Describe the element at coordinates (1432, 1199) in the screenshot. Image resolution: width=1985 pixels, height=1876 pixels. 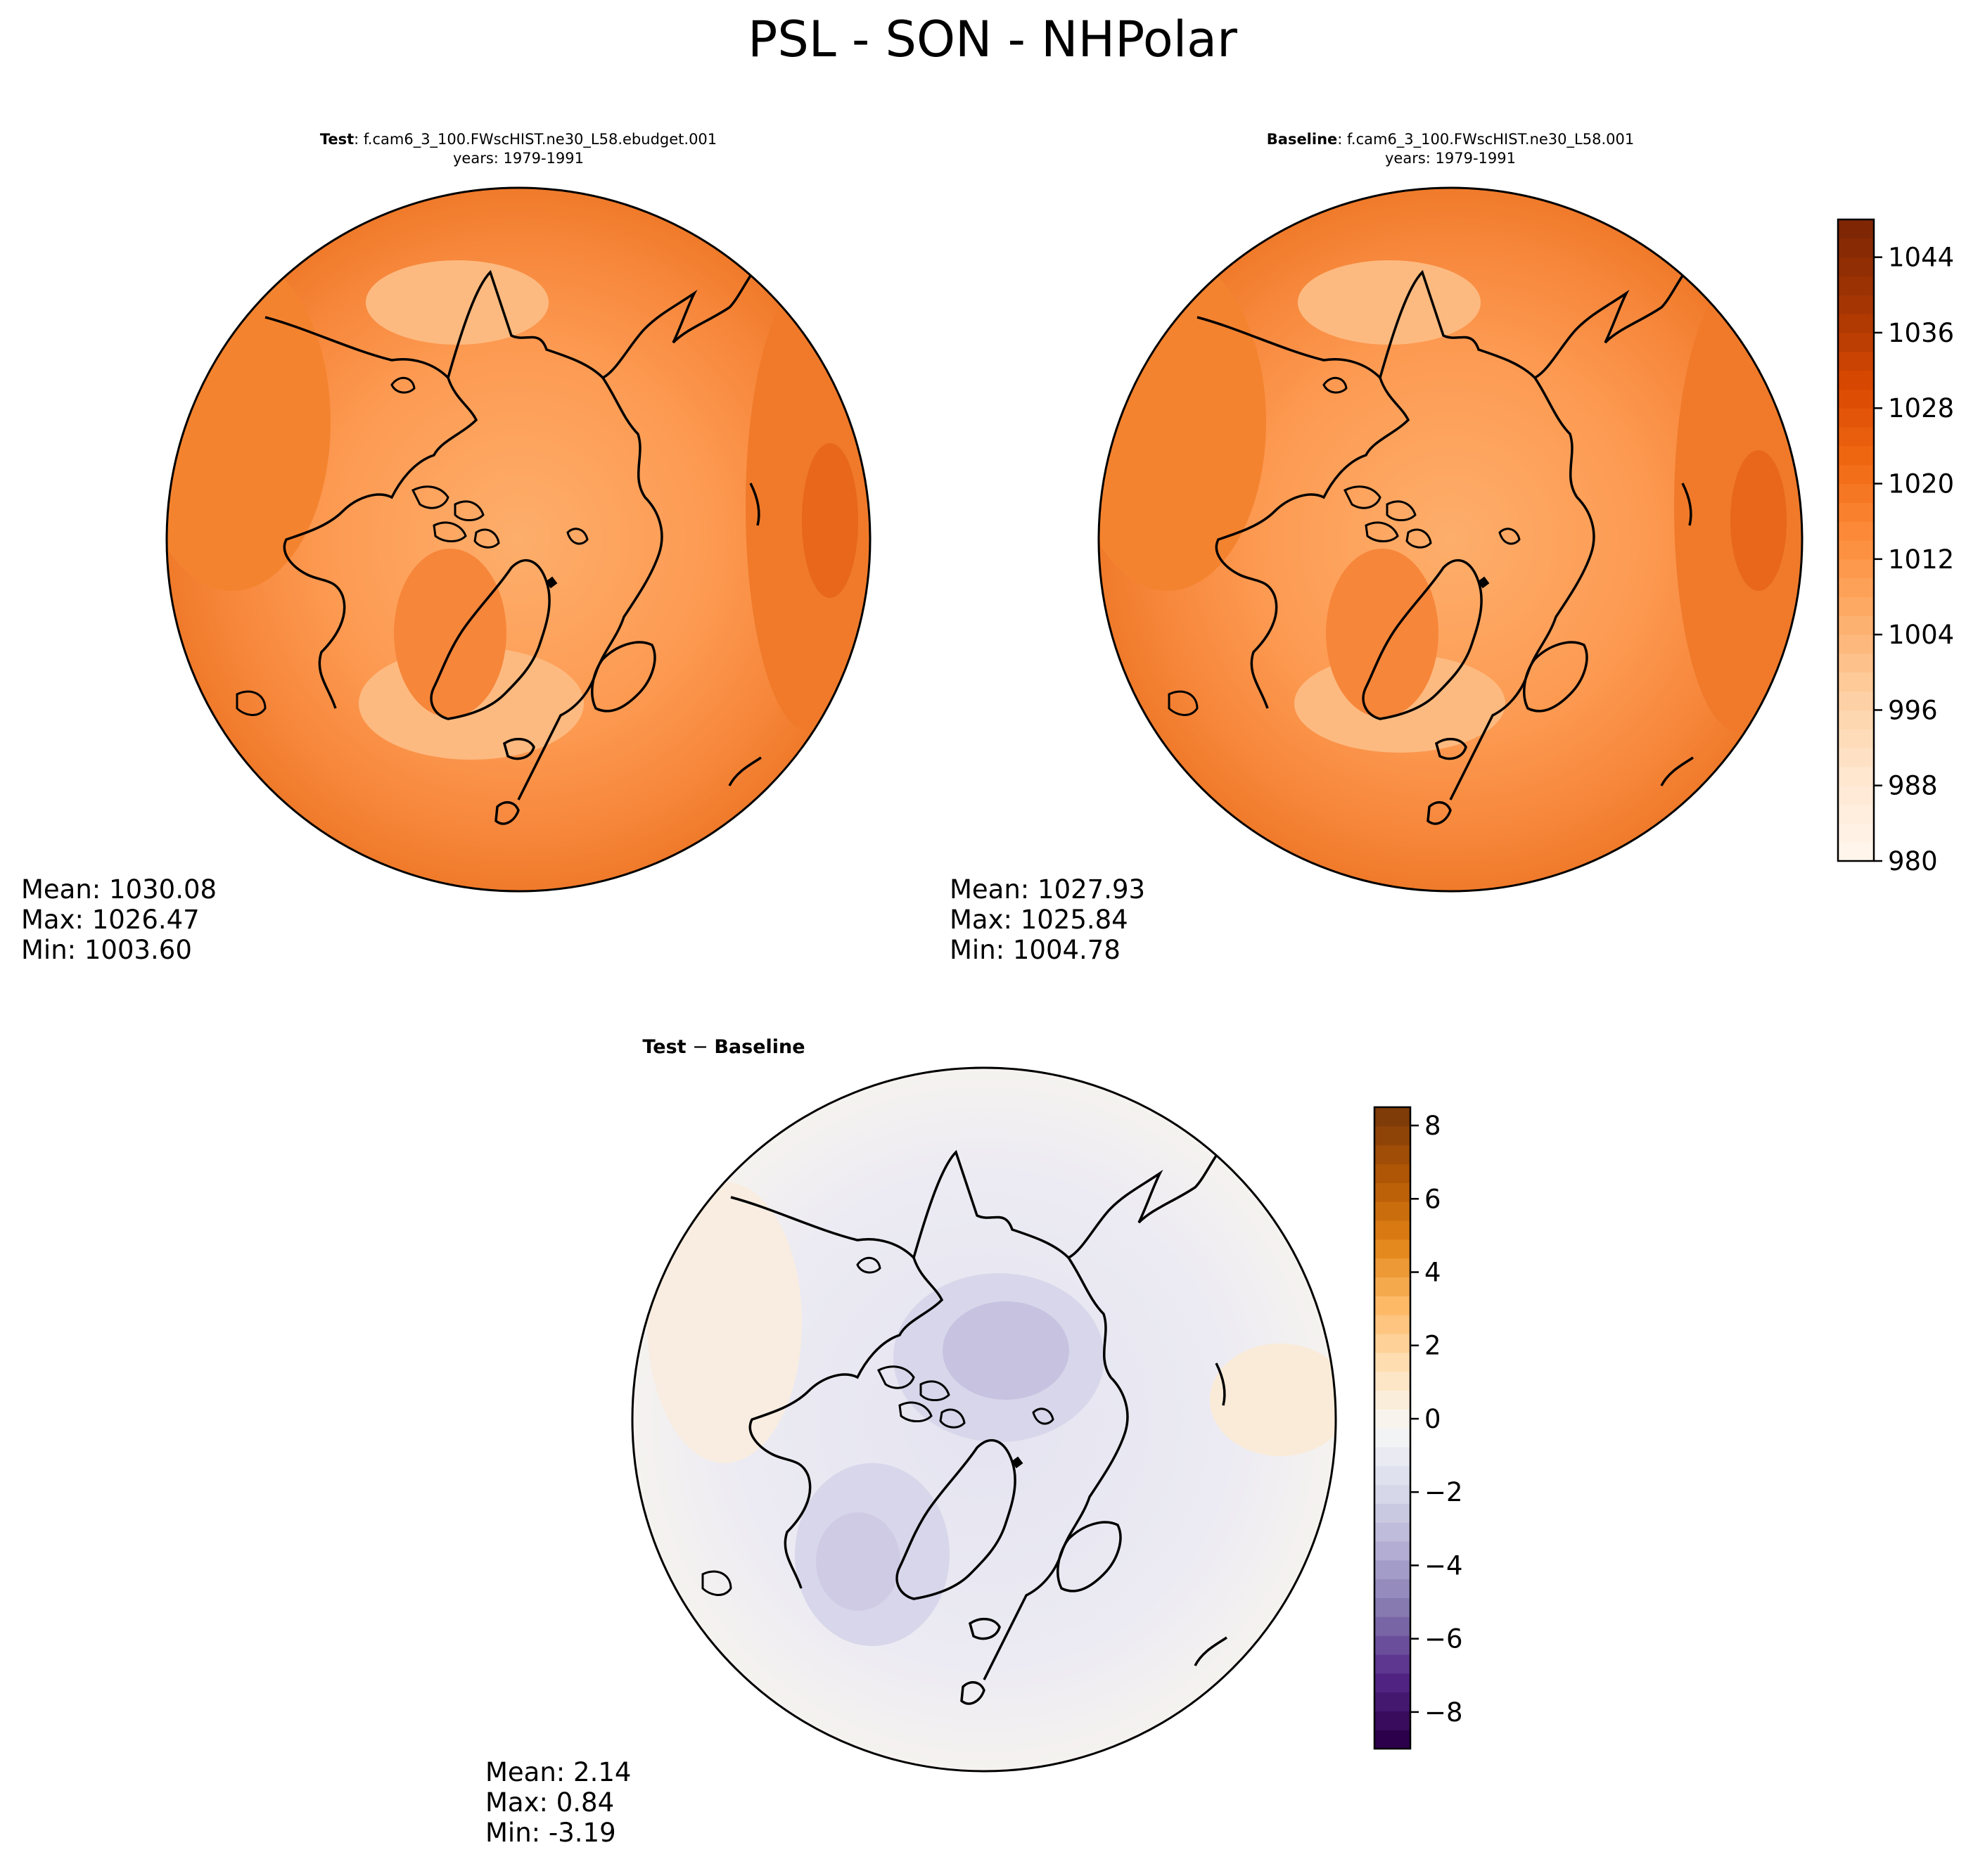
I see `diff-colorbar-tick-label: 6` at that location.